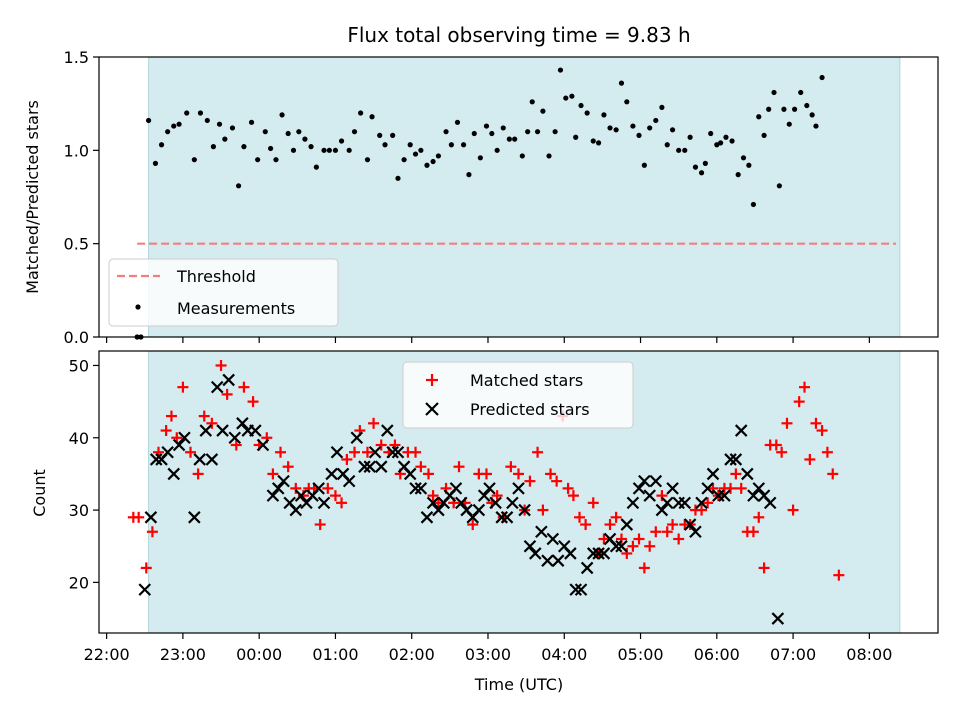 This screenshot has height=720, width=960. Describe the element at coordinates (81, 197) in the screenshot. I see `top-y-ticks: 0.0 0.5 1.0 1.5` at that location.